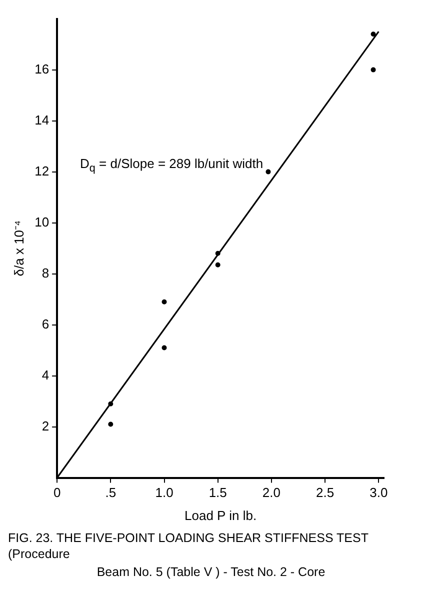 This screenshot has height=616, width=422. What do you see at coordinates (42, 120) in the screenshot?
I see `y-tick-label: 14` at bounding box center [42, 120].